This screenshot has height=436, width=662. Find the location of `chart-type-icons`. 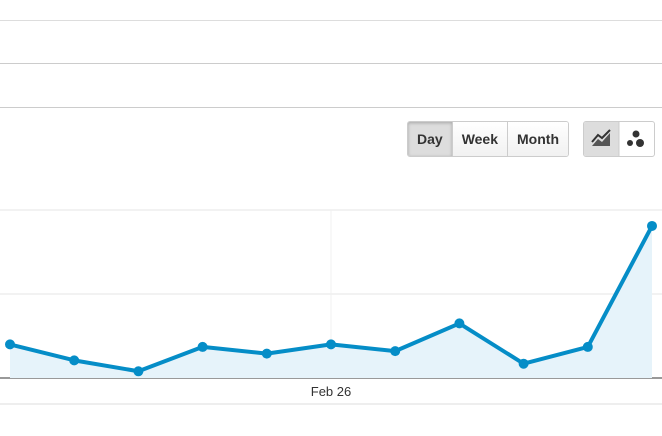

chart-type-icons is located at coordinates (614, 139).